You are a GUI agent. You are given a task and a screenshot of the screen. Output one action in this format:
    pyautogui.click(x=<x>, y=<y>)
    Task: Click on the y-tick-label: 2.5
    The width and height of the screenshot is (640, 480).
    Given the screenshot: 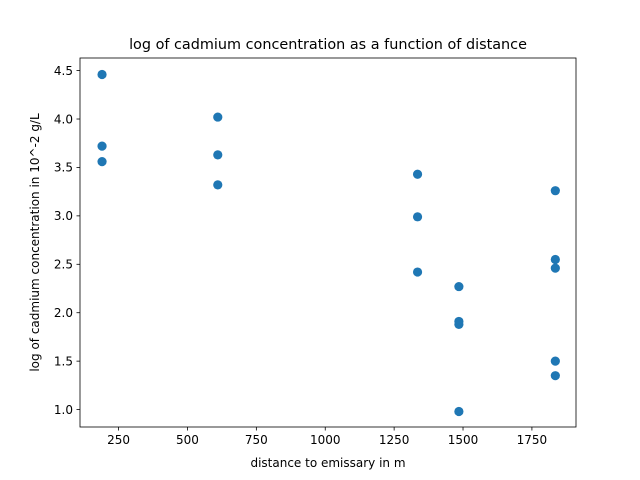 What is the action you would take?
    pyautogui.click(x=63, y=265)
    